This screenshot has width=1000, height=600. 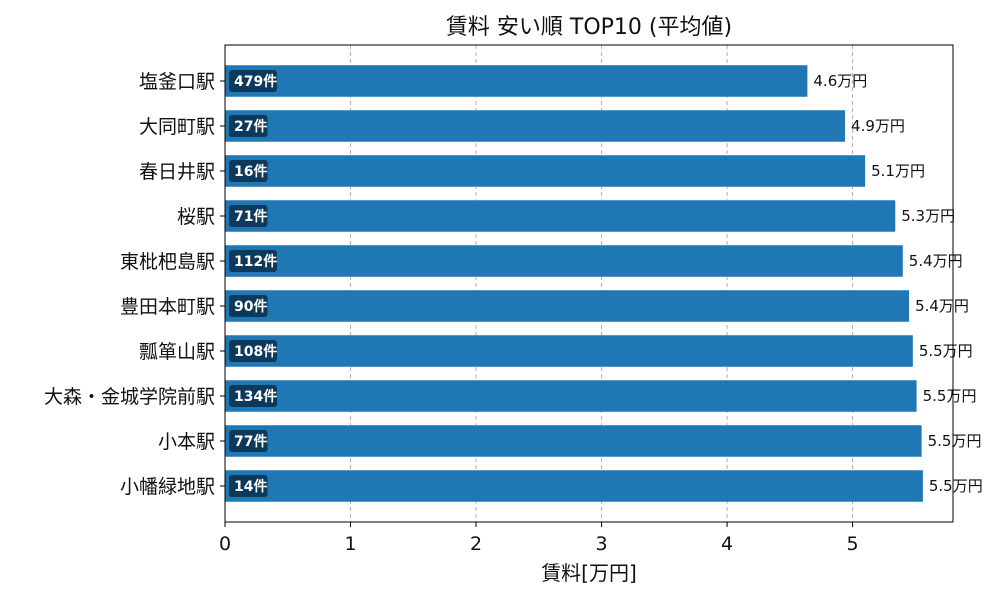 What do you see at coordinates (225, 544) in the screenshot?
I see `x-tick-label: 0` at bounding box center [225, 544].